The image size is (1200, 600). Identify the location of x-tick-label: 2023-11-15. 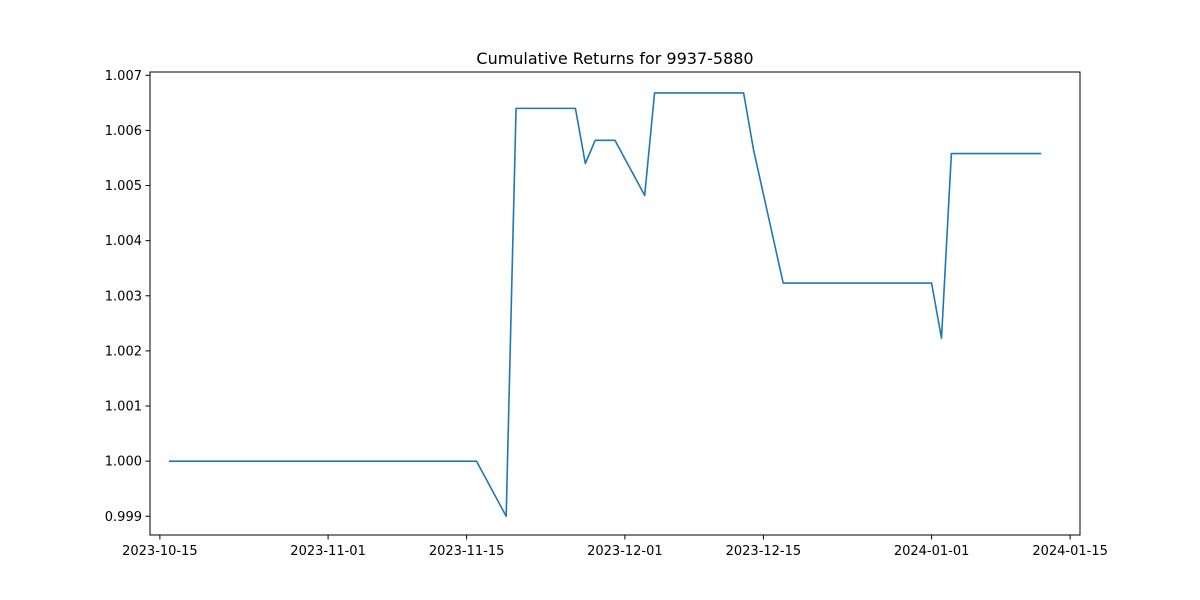
(467, 551).